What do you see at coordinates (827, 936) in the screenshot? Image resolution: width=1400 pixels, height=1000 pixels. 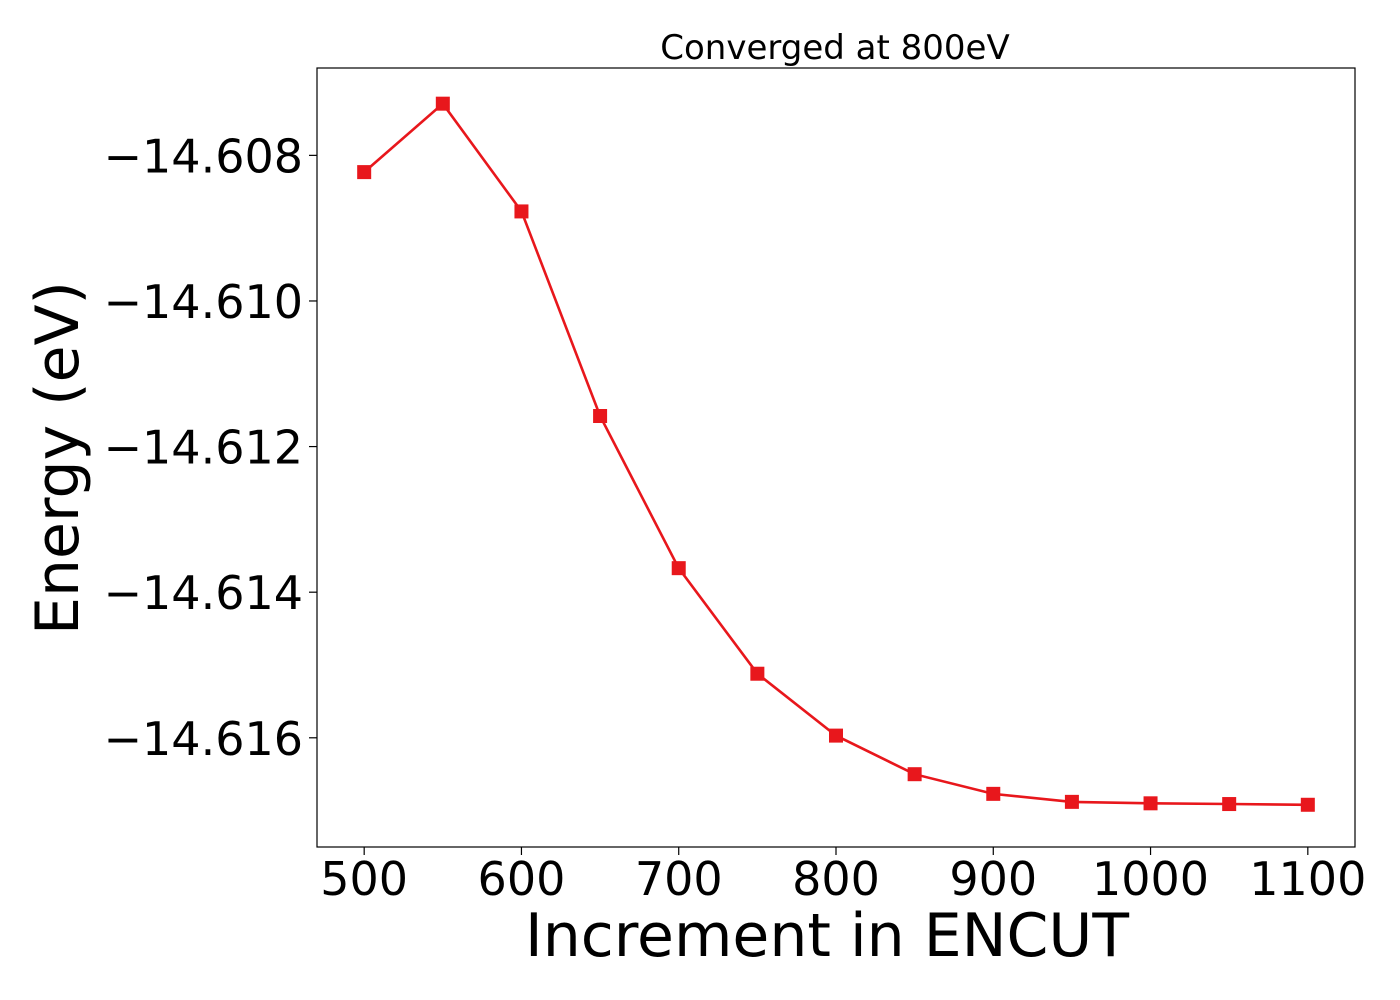 I see `x-axis-label: Increment in ENCUT` at bounding box center [827, 936].